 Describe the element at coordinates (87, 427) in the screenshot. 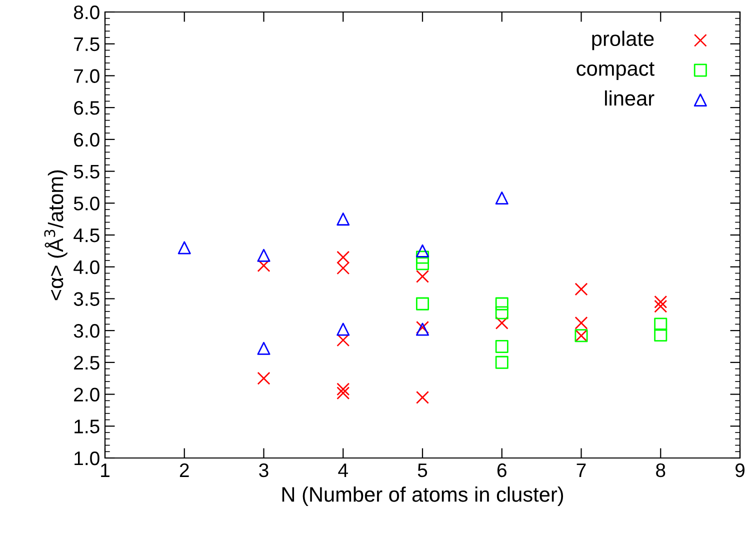

I see `y-tick-label: 1.5` at that location.